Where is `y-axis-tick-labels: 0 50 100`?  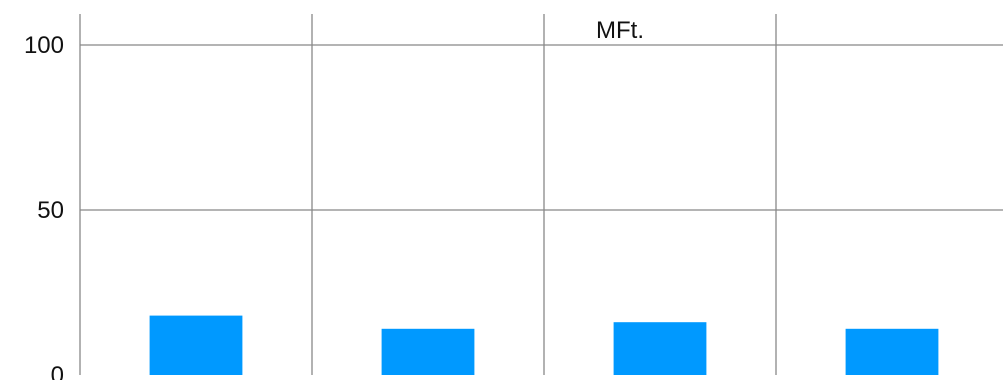
y-axis-tick-labels: 0 50 100 is located at coordinates (44, 206).